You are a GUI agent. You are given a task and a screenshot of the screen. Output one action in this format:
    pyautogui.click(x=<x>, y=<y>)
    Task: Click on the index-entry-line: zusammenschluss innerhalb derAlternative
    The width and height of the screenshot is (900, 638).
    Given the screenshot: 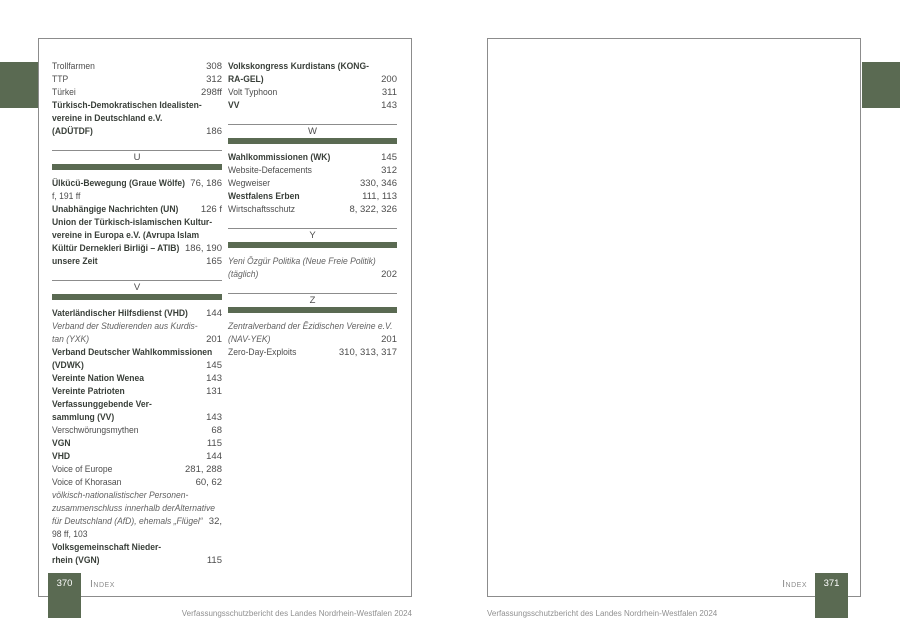 What is the action you would take?
    pyautogui.click(x=137, y=508)
    